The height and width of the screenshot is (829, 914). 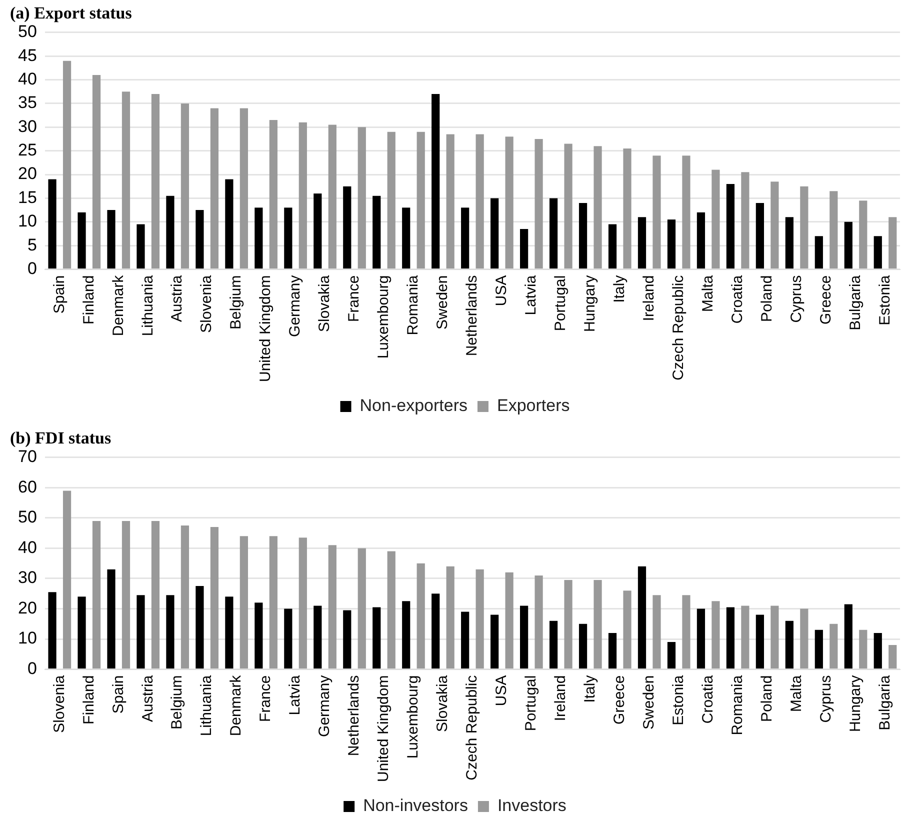 What do you see at coordinates (354, 715) in the screenshot?
I see `x-tick-label: Netherlands` at bounding box center [354, 715].